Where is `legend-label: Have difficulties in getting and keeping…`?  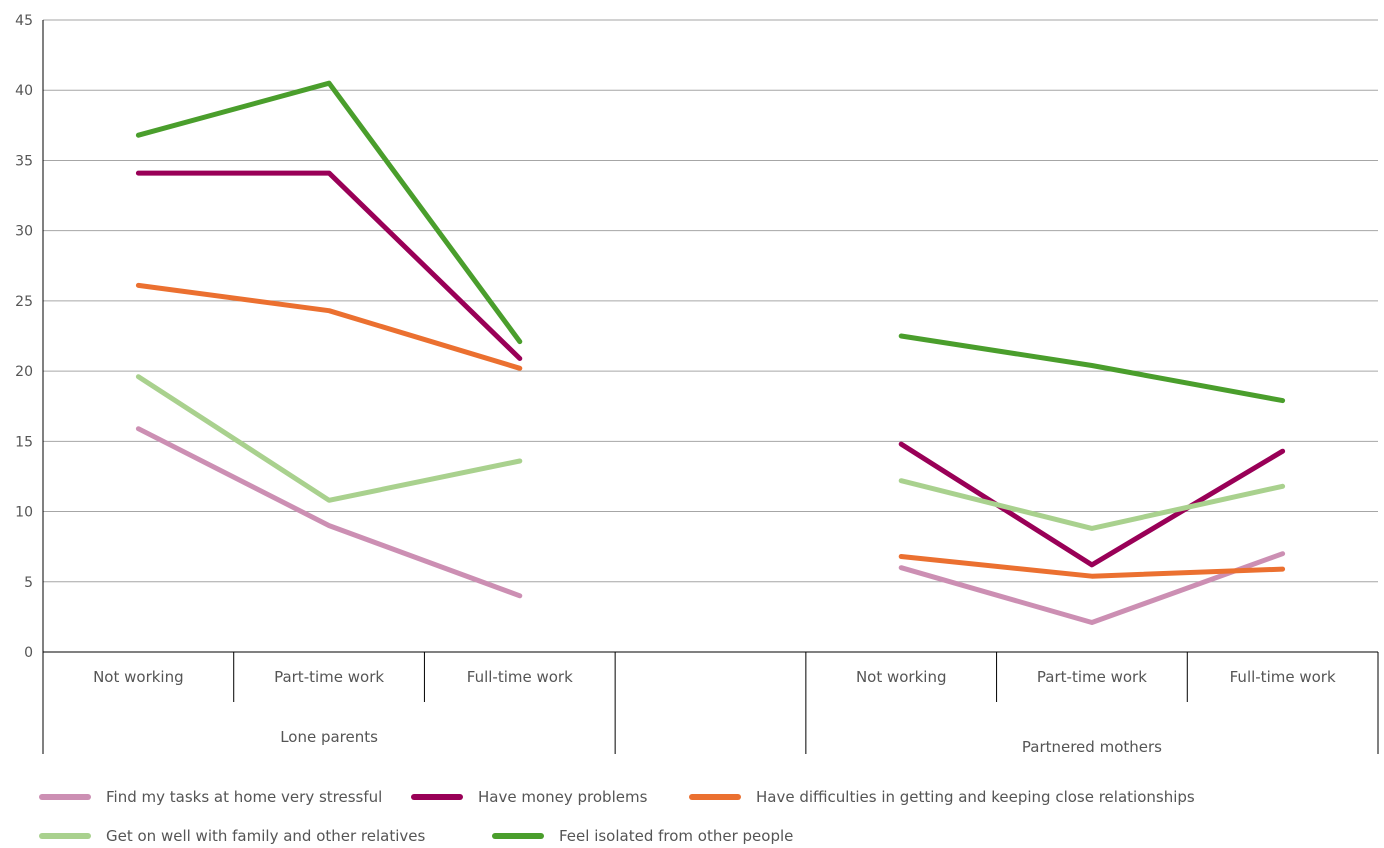 legend-label: Have difficulties in getting and keeping… is located at coordinates (975, 797).